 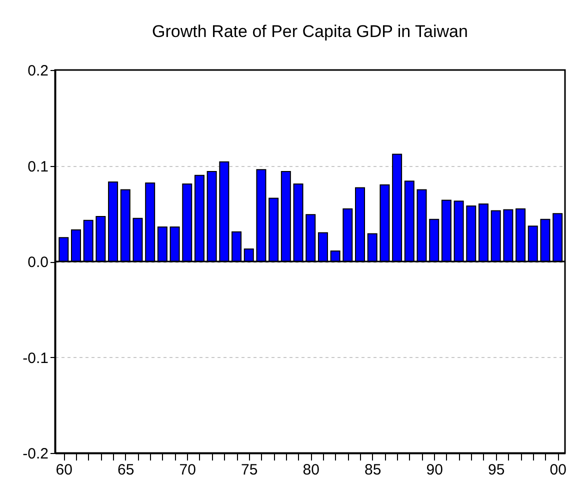 I want to click on x-tick-label: 75, so click(x=249, y=470).